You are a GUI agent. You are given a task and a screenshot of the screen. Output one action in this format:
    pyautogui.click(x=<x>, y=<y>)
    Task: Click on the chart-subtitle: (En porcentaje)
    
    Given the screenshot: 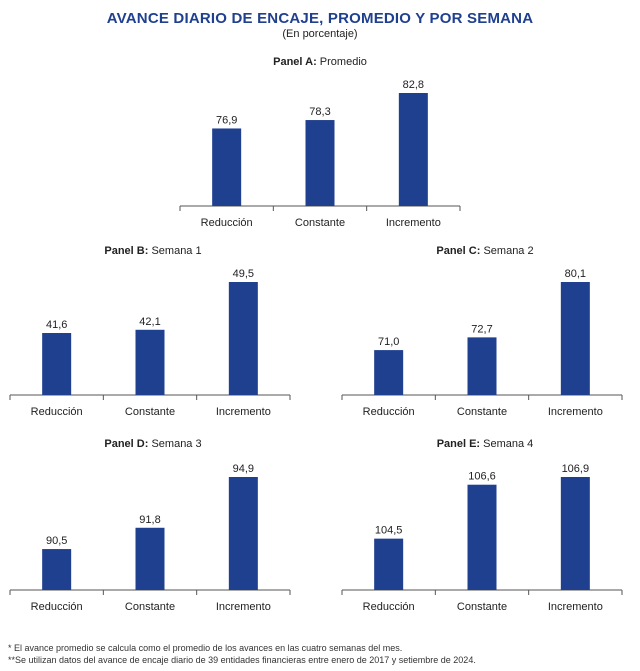 What is the action you would take?
    pyautogui.click(x=320, y=34)
    